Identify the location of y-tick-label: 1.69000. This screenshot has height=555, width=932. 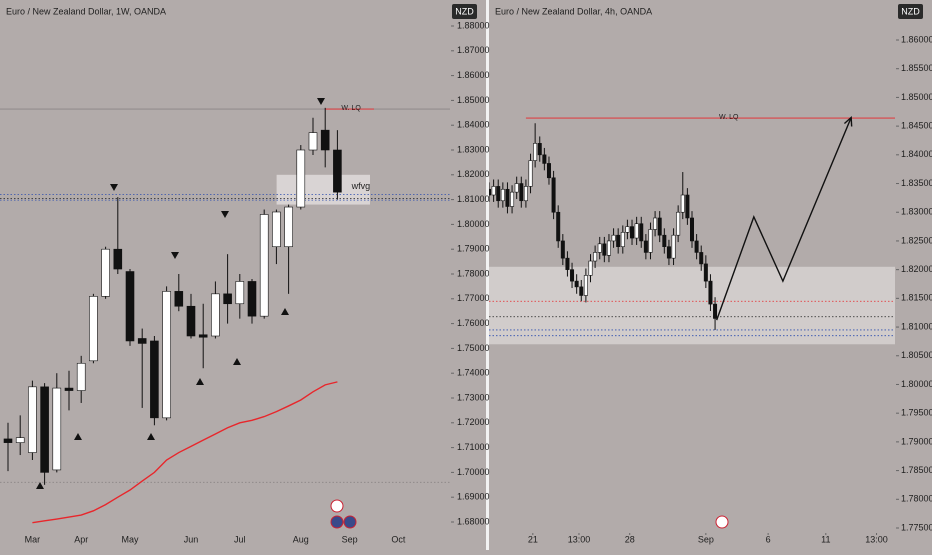
(473, 497).